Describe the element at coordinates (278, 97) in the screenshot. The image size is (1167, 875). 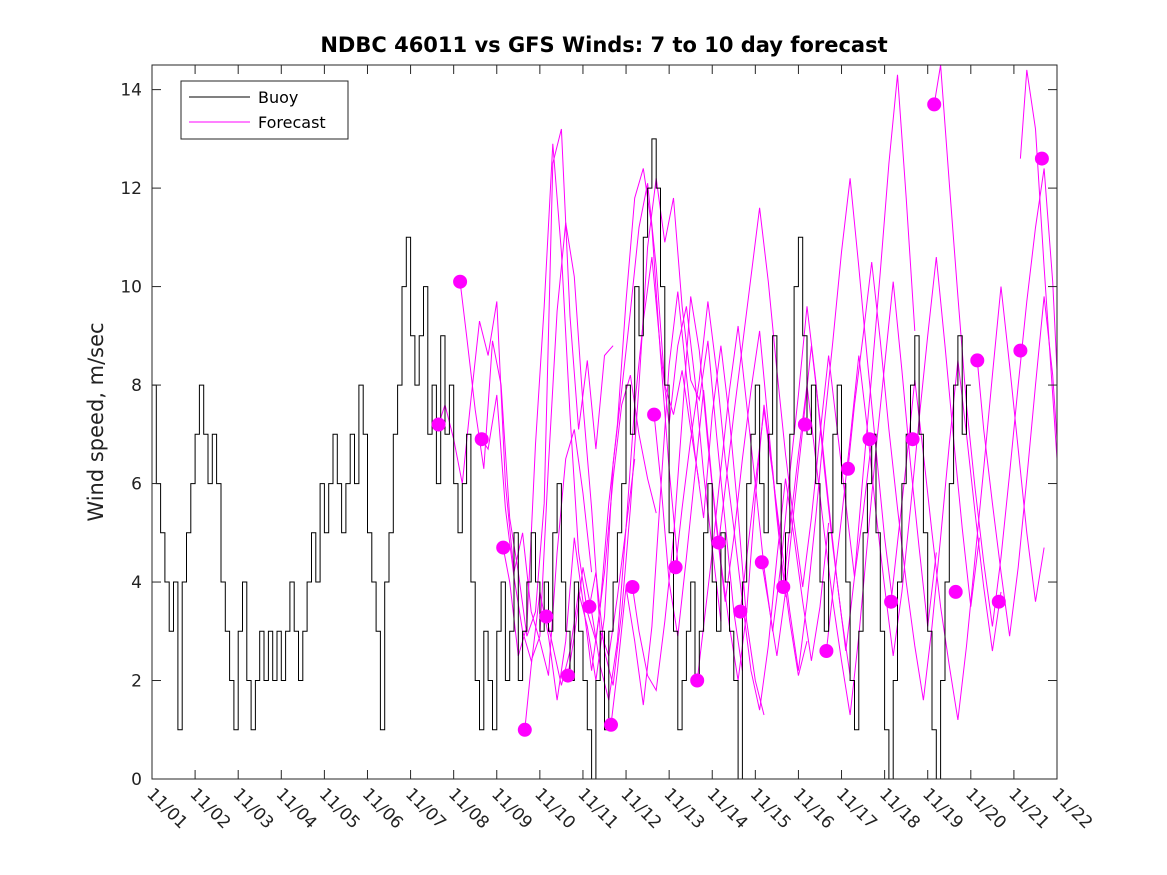
I see `legend-buoy-label: Buoy` at that location.